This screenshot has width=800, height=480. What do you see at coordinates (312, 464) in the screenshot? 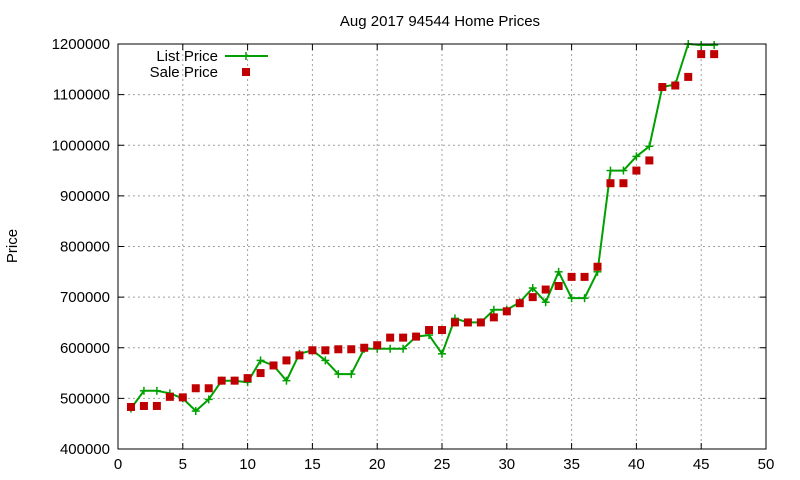
I see `x-tick-label: 15` at bounding box center [312, 464].